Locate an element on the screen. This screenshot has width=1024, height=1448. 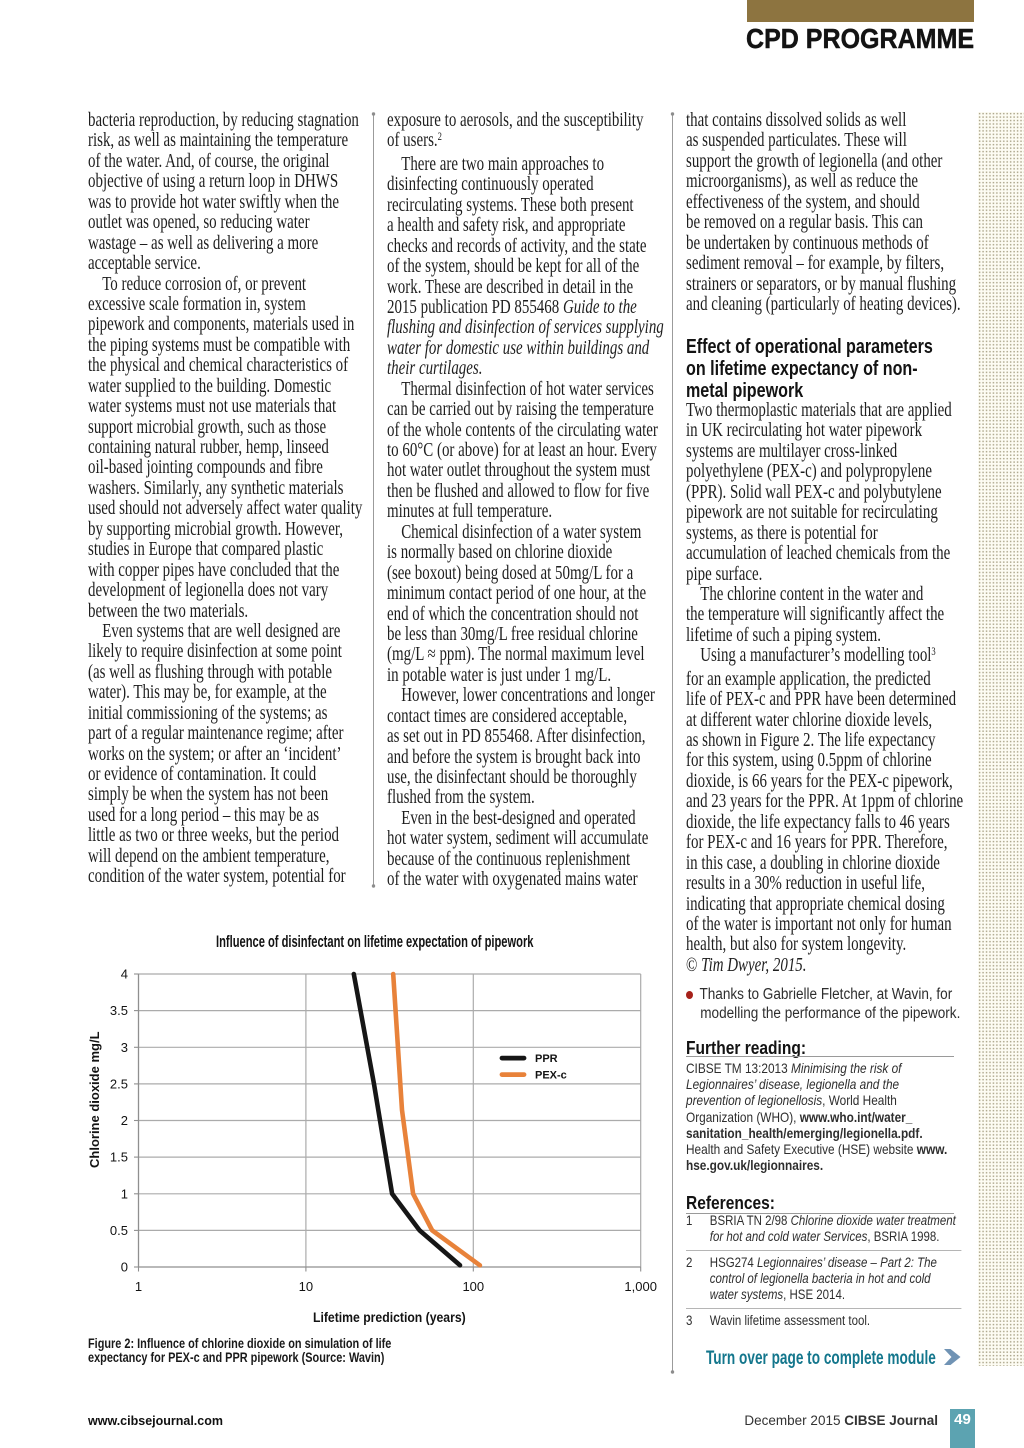
svg-text: 0 is located at coordinates (124, 1267).